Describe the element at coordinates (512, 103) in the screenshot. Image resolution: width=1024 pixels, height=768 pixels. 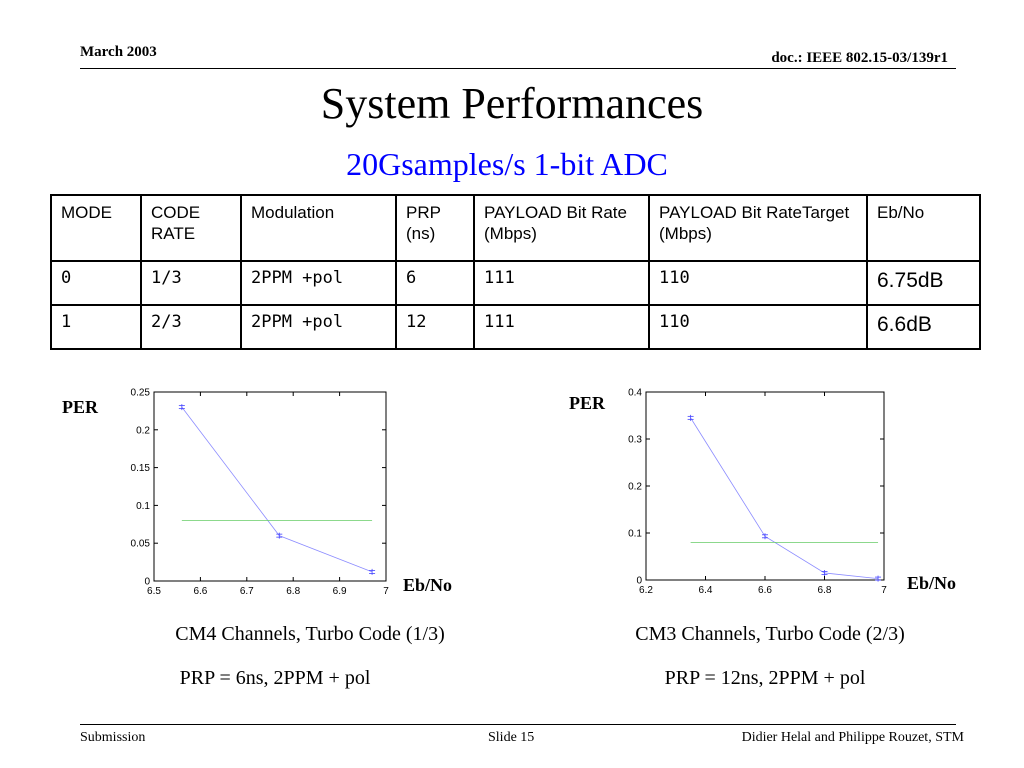
I see `page-title: System Performances` at that location.